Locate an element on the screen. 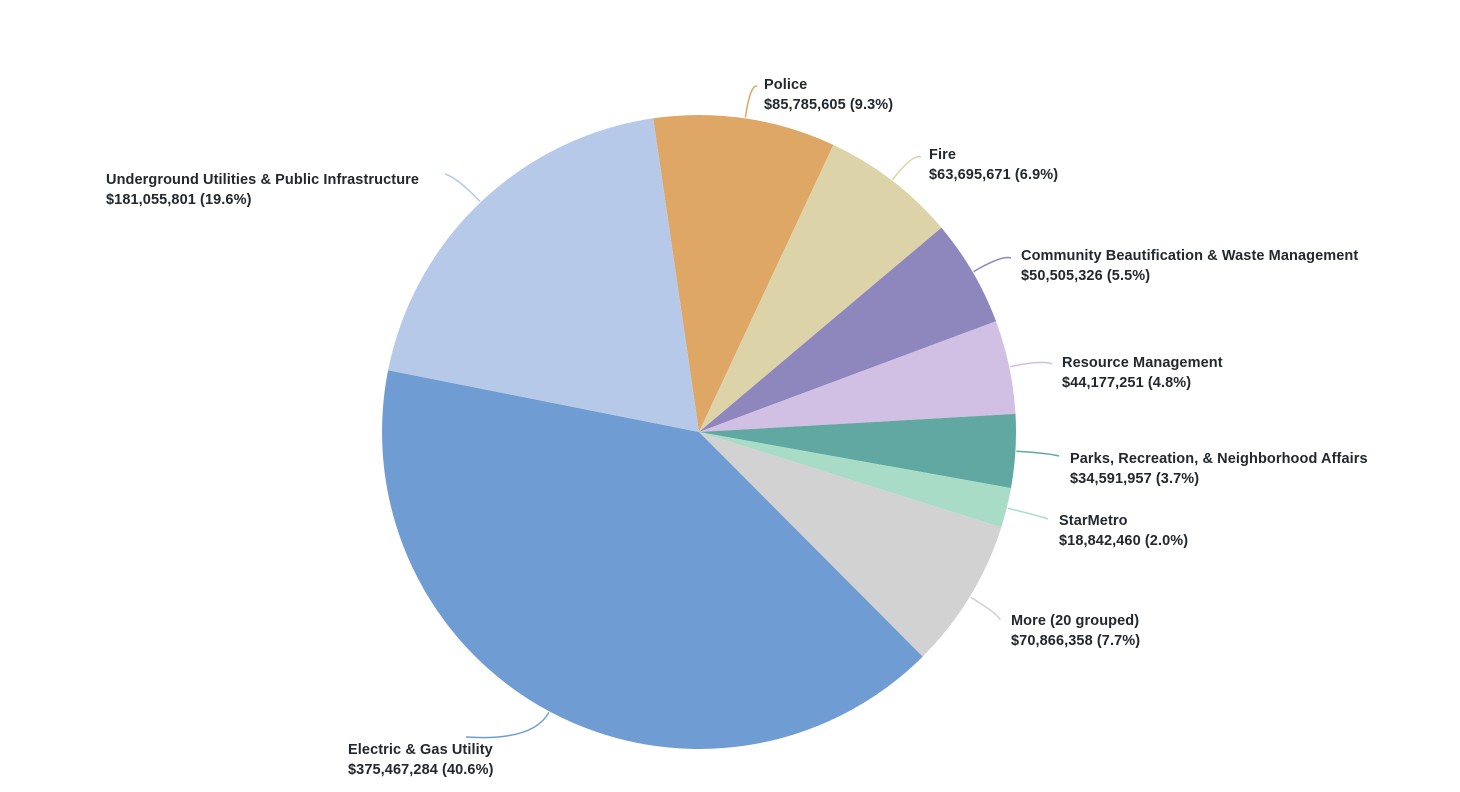  pie-slice-underground-utilities is located at coordinates (543, 275).